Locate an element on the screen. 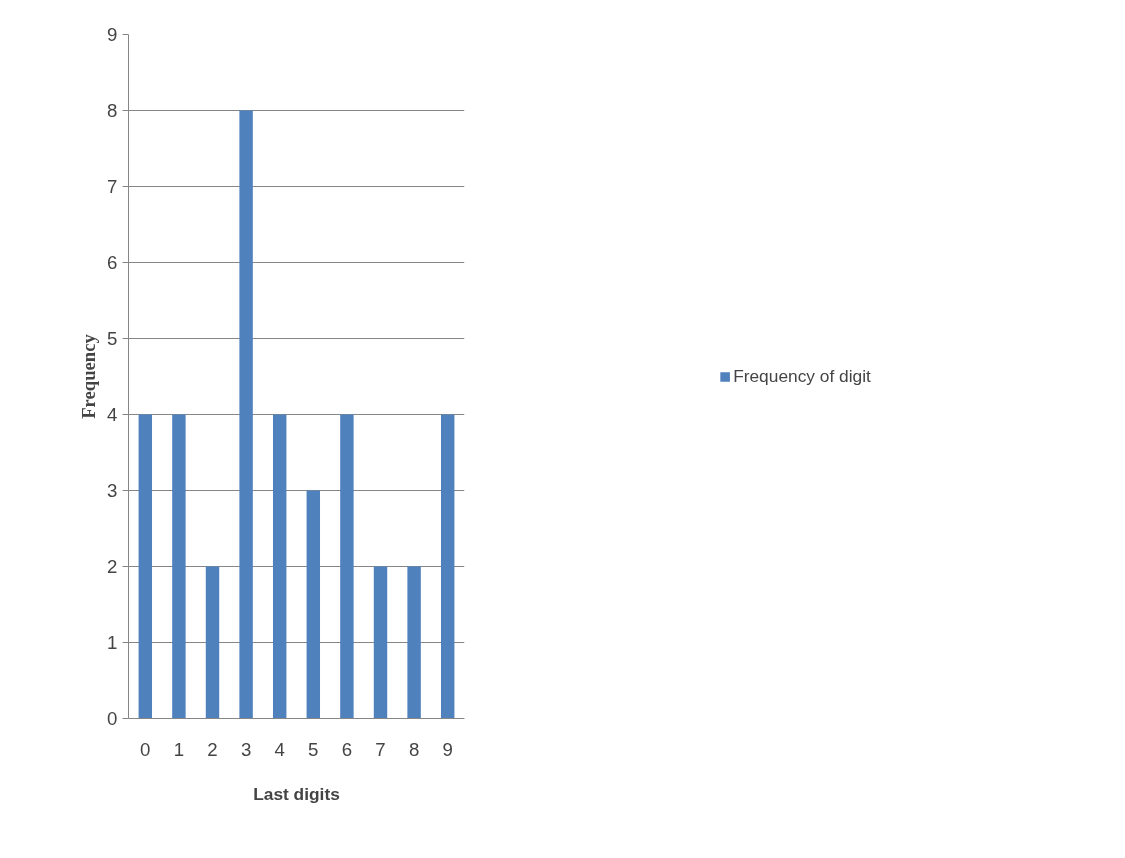 Image resolution: width=1125 pixels, height=858 pixels. y-tick-label: 0 is located at coordinates (112, 718).